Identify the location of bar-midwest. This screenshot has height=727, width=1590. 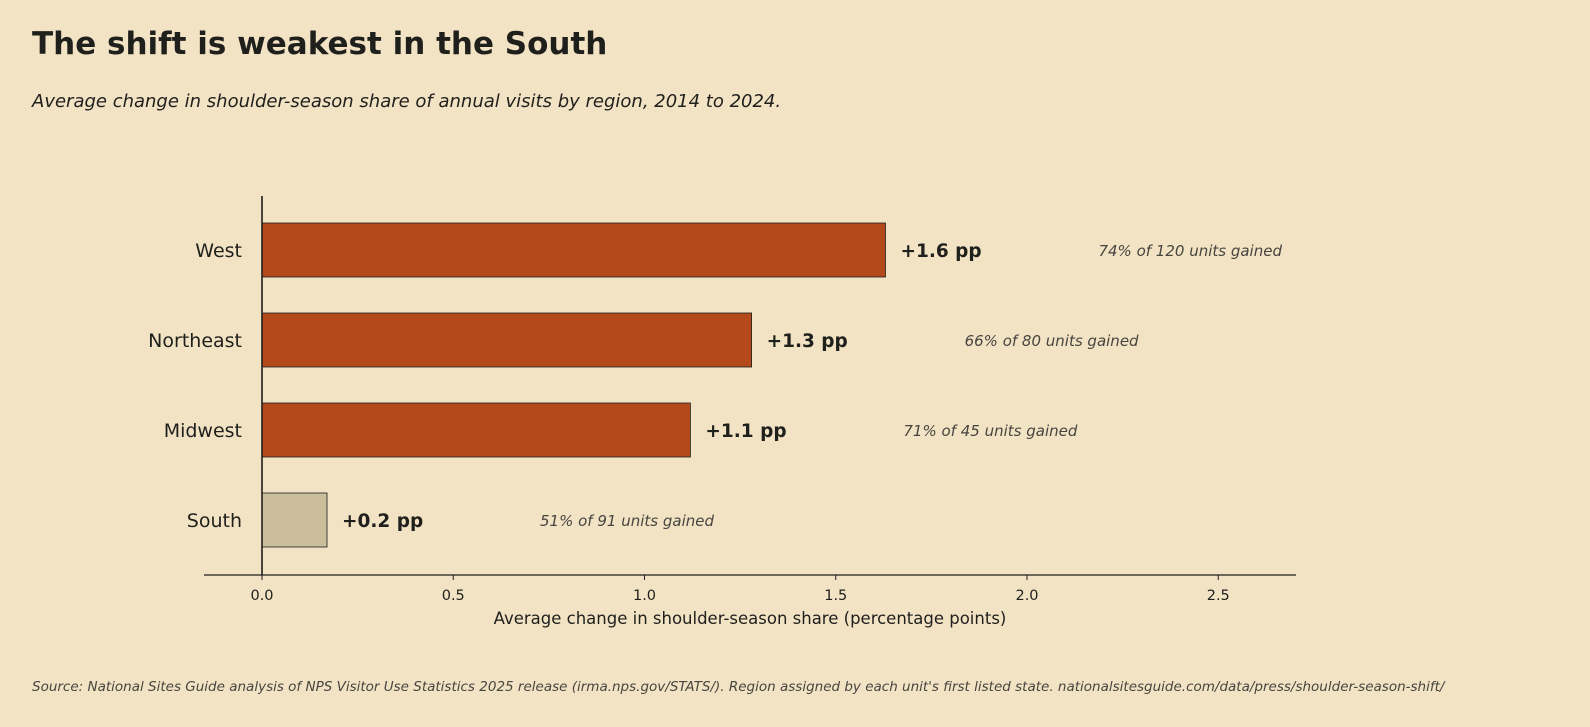
(476, 430).